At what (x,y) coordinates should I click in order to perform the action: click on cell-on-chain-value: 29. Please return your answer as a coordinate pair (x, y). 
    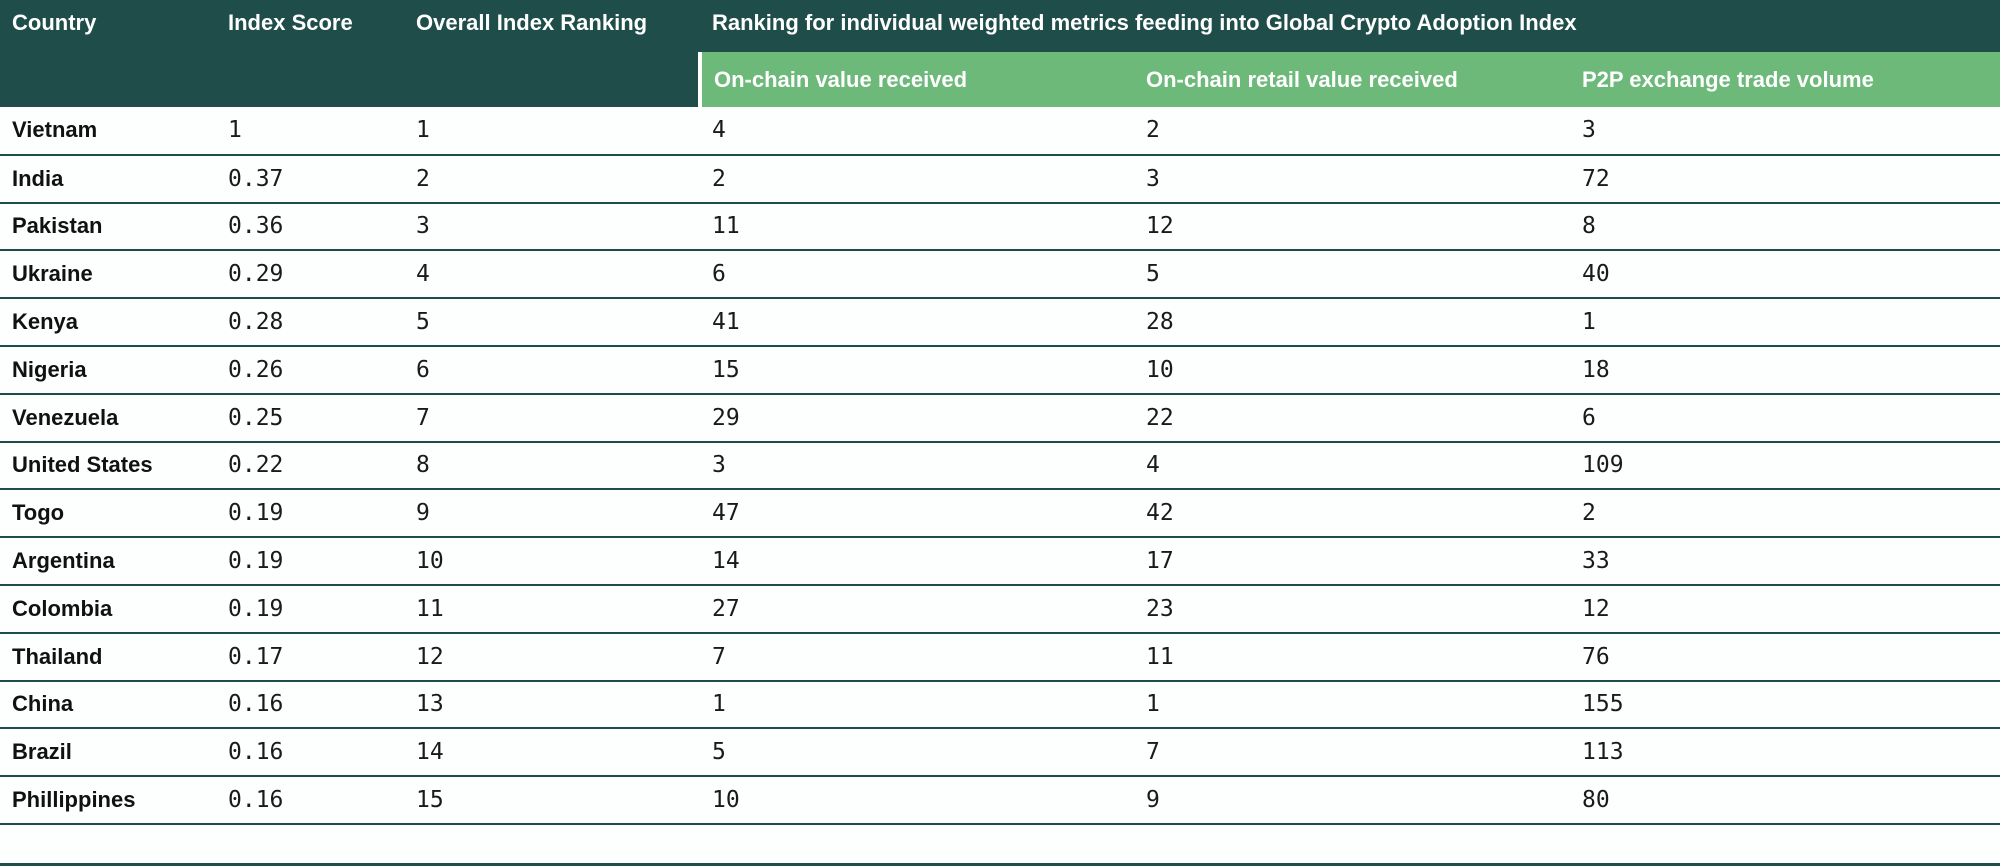
    Looking at the image, I should click on (917, 418).